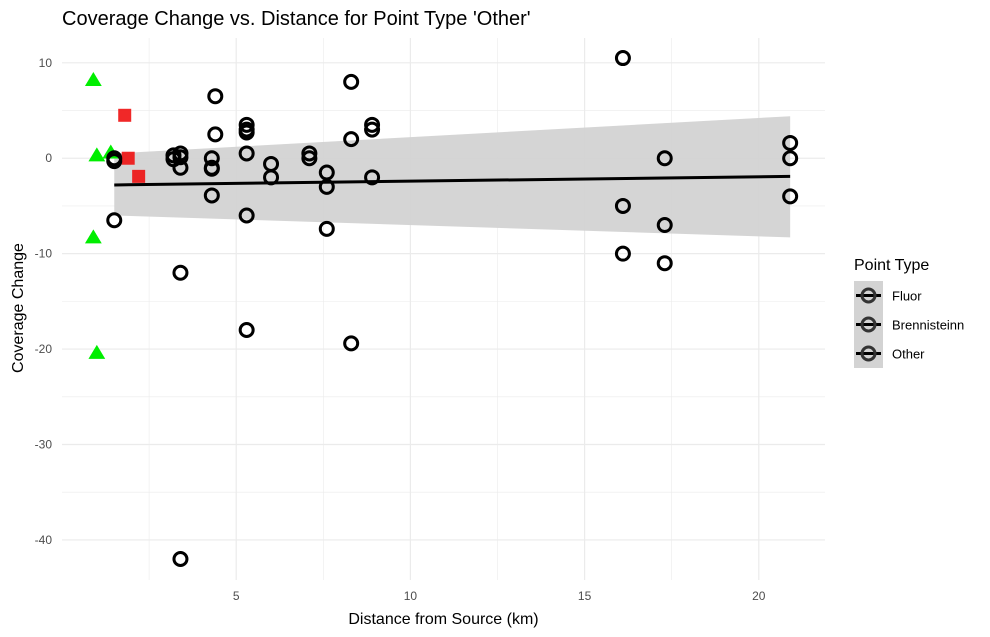 This screenshot has width=990, height=637. I want to click on x-tick-label: 10, so click(411, 596).